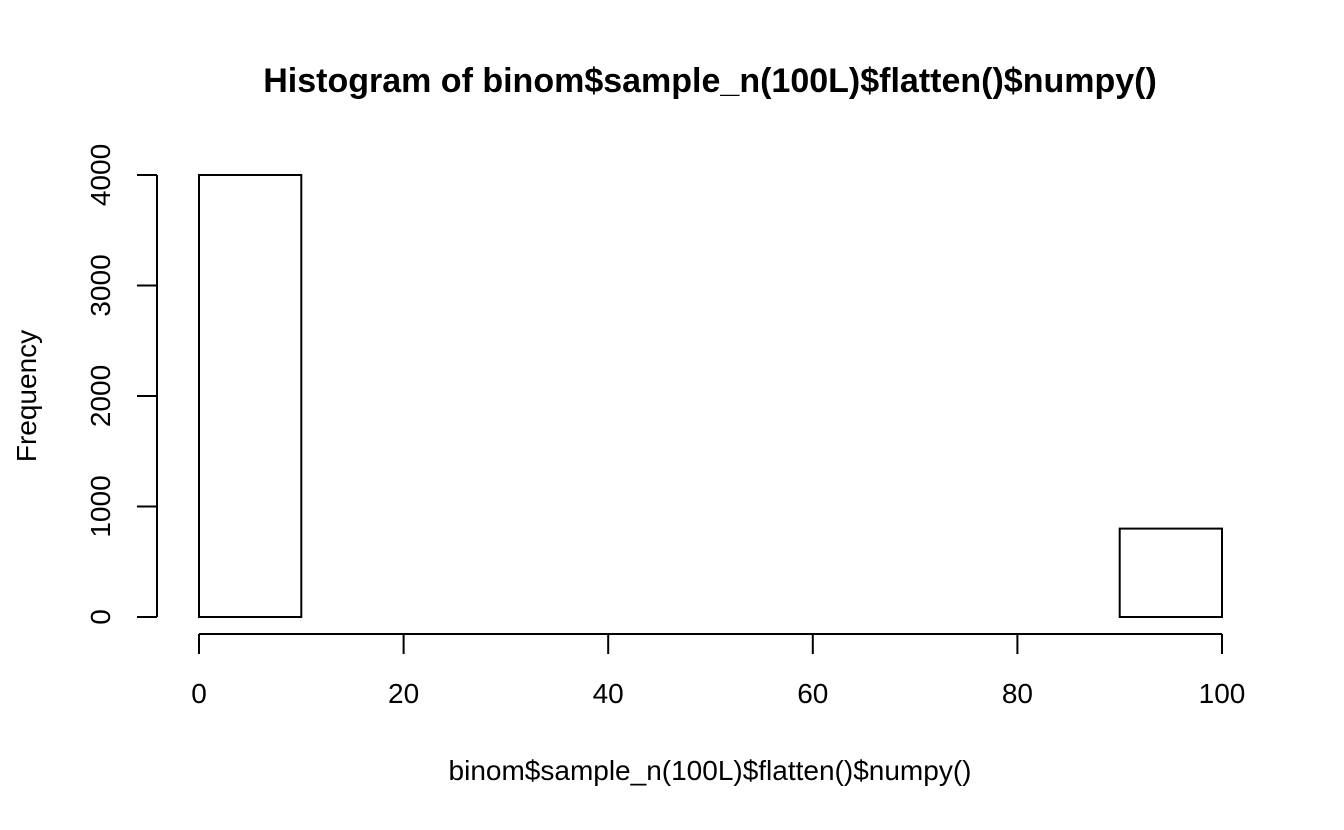  I want to click on y-tick-label: 0, so click(100, 617).